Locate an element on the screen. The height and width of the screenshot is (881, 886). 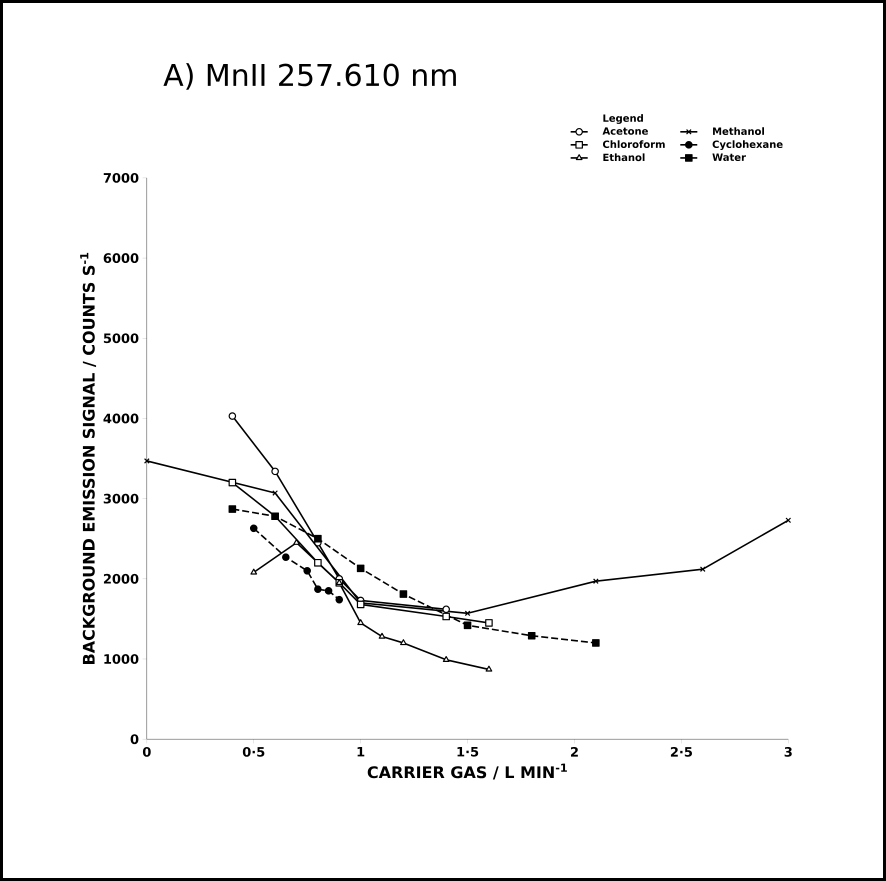
y-tick-label: 0 is located at coordinates (134, 739).